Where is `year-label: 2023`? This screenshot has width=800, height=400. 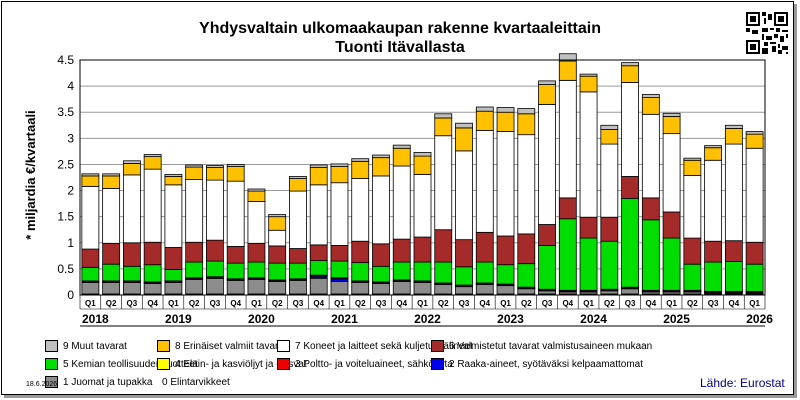 year-label: 2023 is located at coordinates (510, 319).